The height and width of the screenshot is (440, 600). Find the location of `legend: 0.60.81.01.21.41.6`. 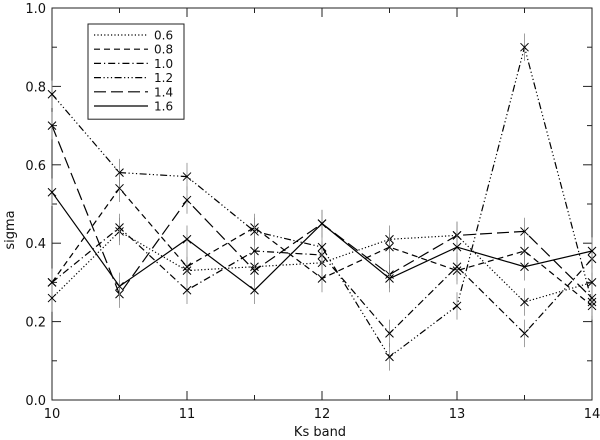

legend: 0.60.81.01.21.41.6 is located at coordinates (136, 71).